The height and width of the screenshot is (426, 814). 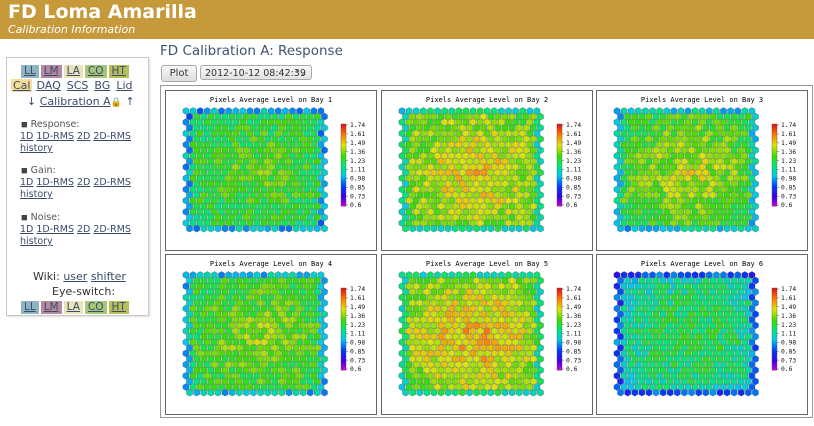 What do you see at coordinates (55, 136) in the screenshot?
I see `response-1d-rms-link: 1D-RMS` at bounding box center [55, 136].